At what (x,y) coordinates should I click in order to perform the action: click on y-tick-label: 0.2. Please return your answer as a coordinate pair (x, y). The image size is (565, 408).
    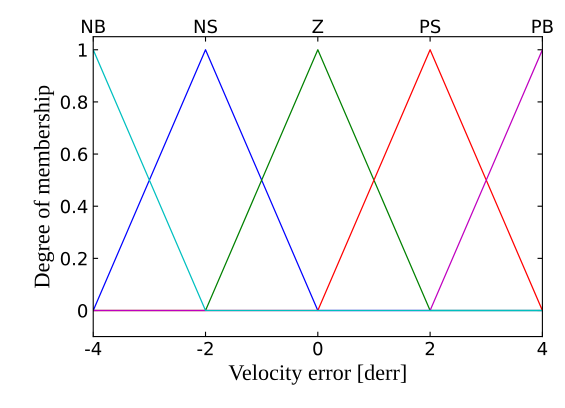
    Looking at the image, I should click on (73, 259).